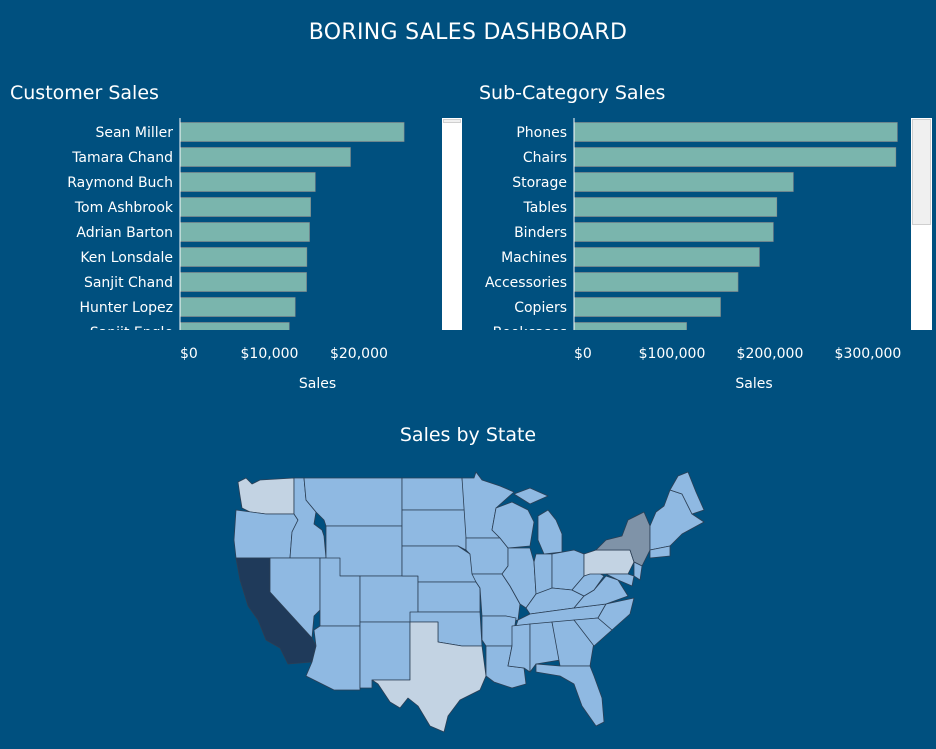 The width and height of the screenshot is (936, 749). Describe the element at coordinates (541, 133) in the screenshot. I see `subcategory-sales-category-label: Phones` at that location.